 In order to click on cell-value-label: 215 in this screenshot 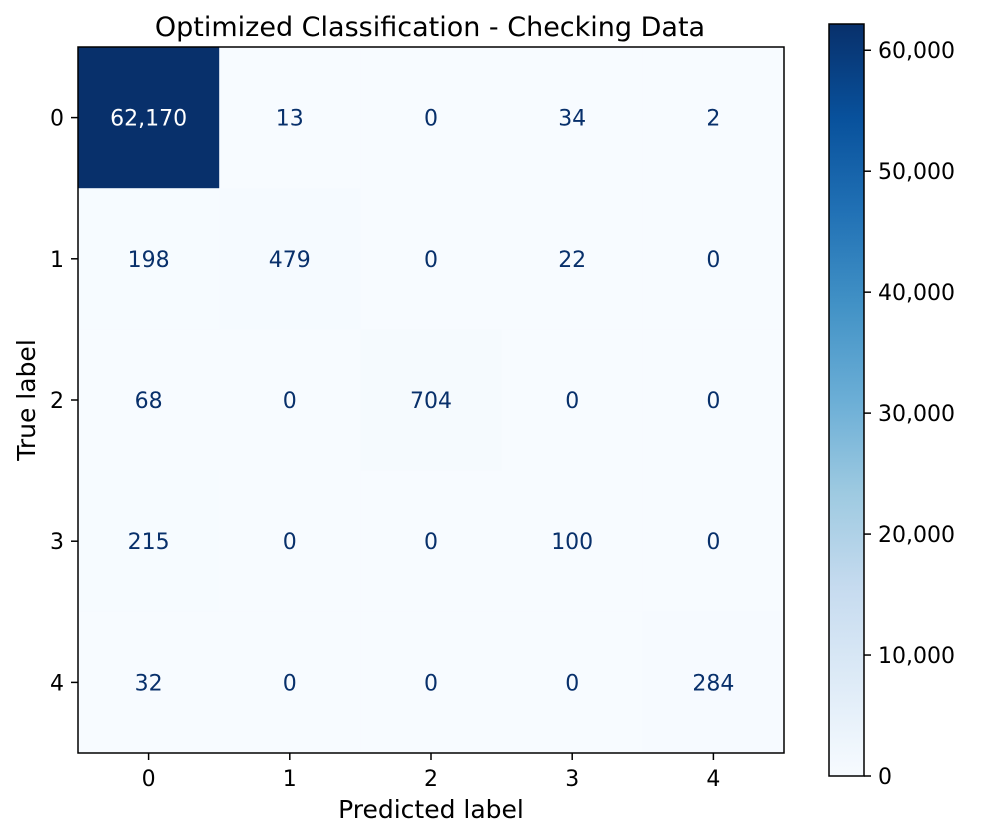, I will do `click(149, 542)`.